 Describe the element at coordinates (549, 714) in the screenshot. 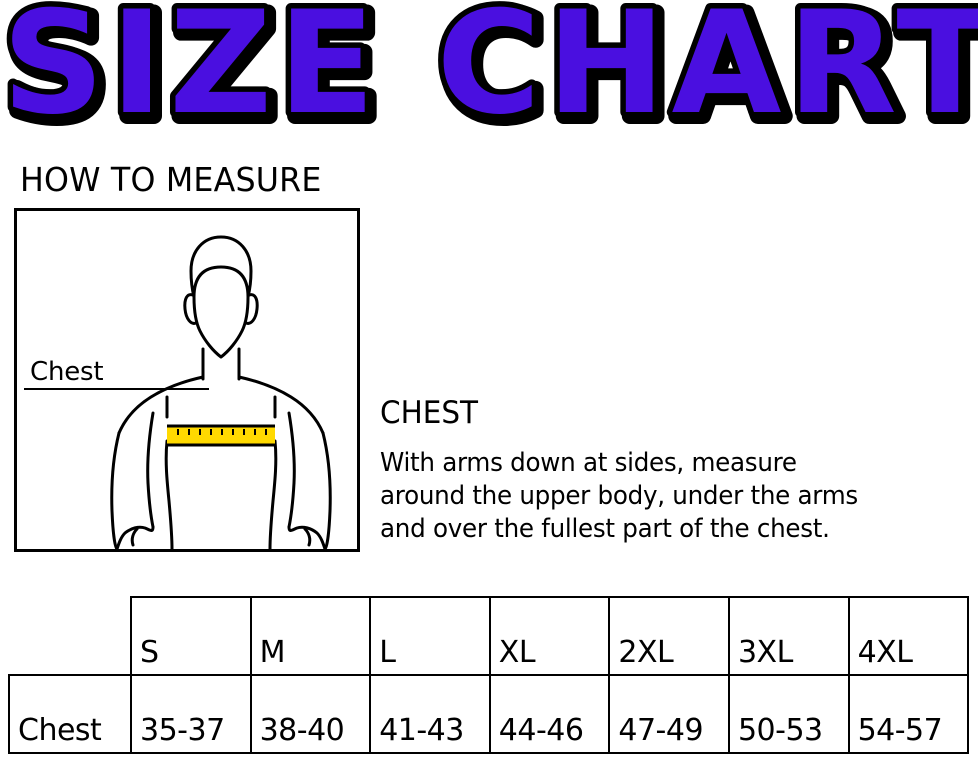

I see `table-cell-chest-xl: 44-46` at that location.